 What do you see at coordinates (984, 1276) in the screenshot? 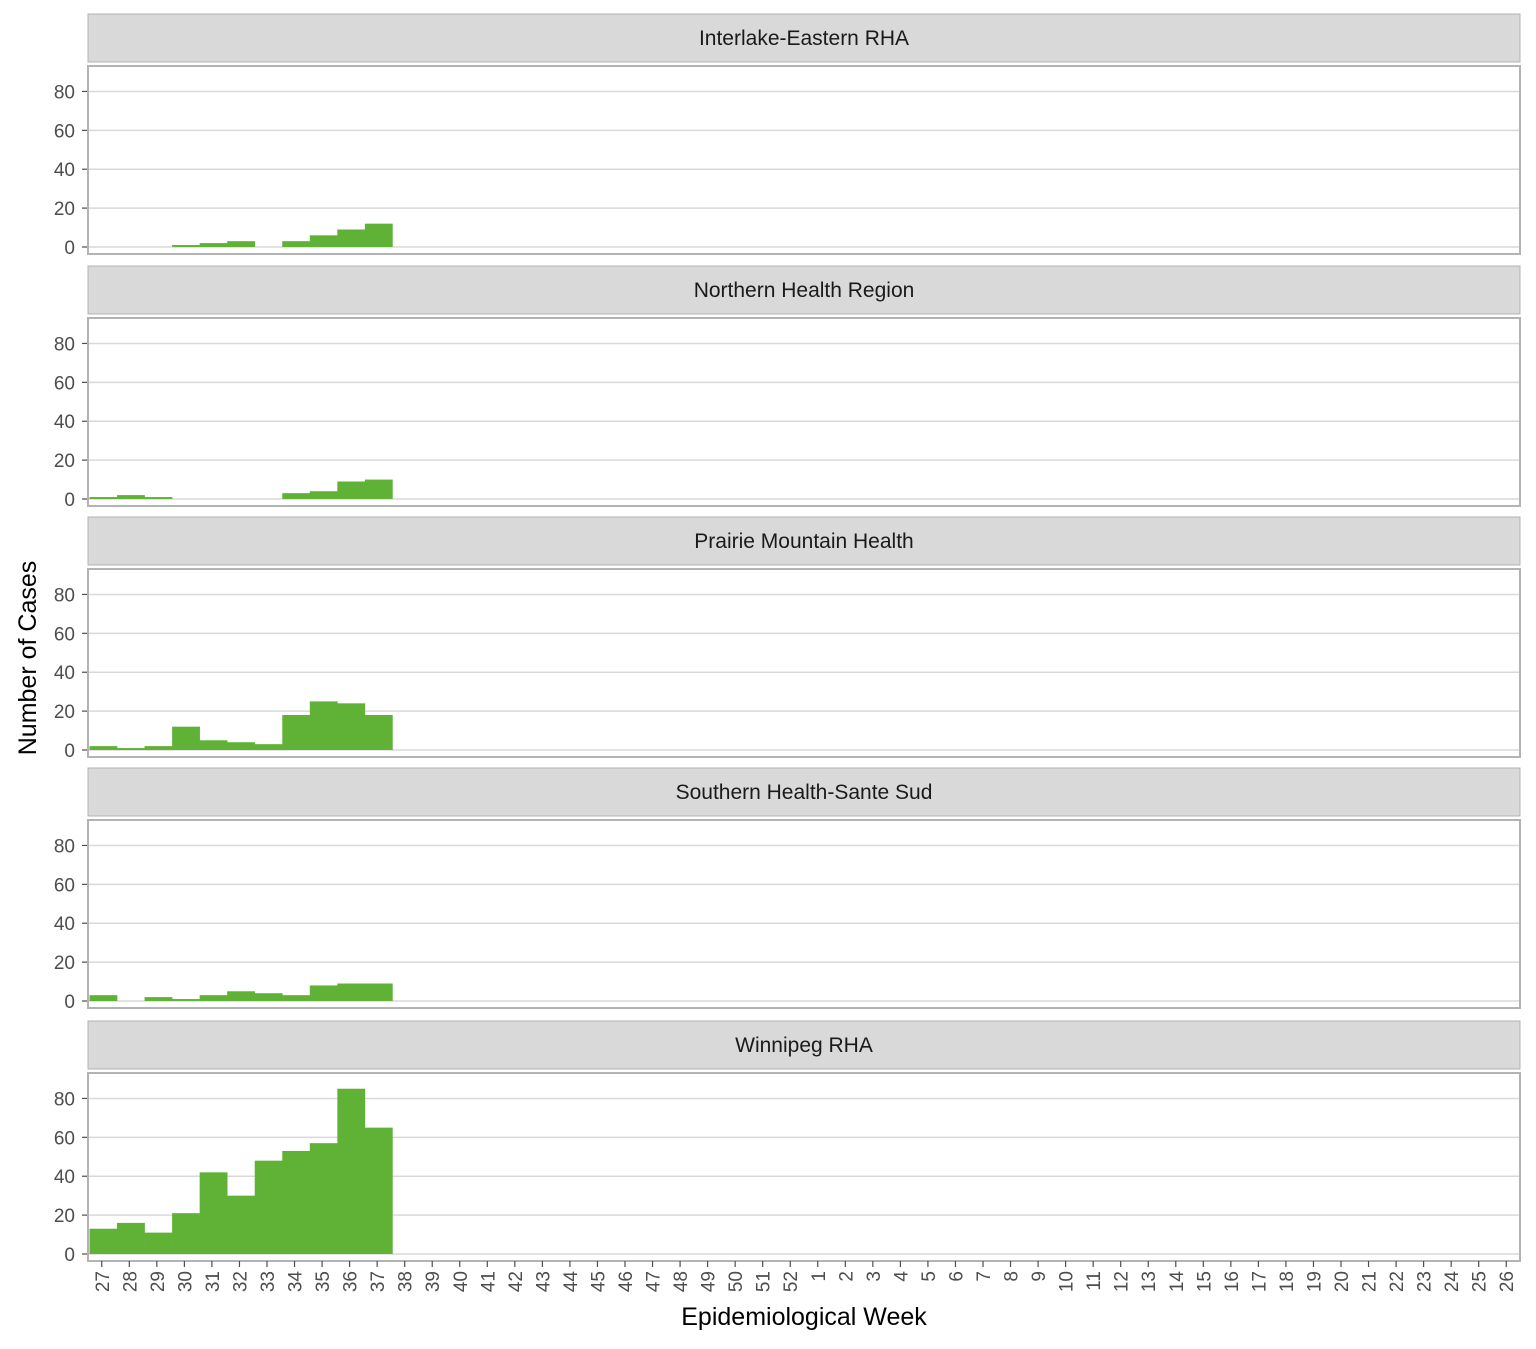
I see `x-tick-label: 7` at bounding box center [984, 1276].